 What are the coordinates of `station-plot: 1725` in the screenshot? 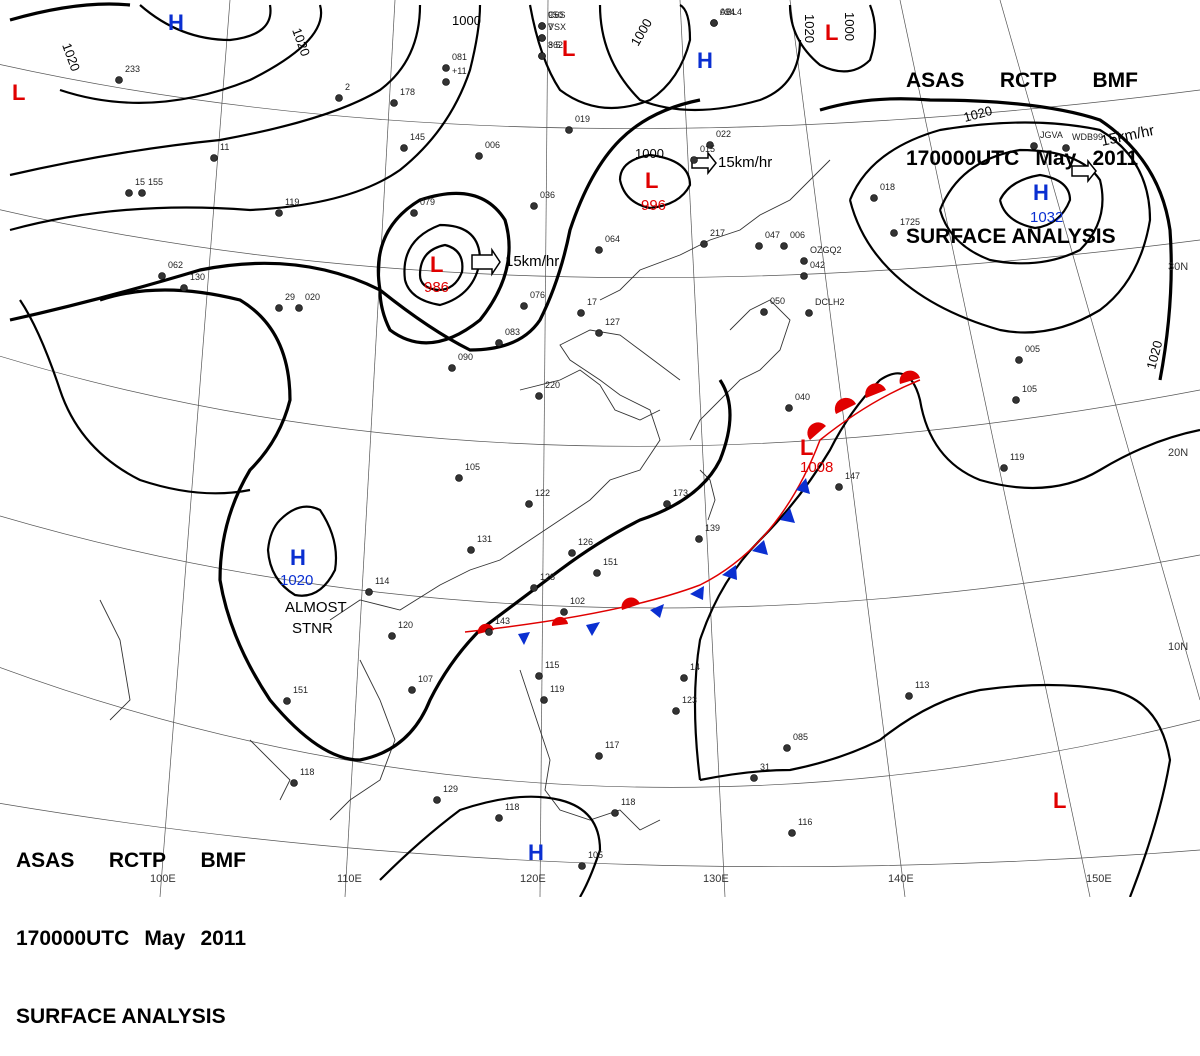 It's located at (905, 227).